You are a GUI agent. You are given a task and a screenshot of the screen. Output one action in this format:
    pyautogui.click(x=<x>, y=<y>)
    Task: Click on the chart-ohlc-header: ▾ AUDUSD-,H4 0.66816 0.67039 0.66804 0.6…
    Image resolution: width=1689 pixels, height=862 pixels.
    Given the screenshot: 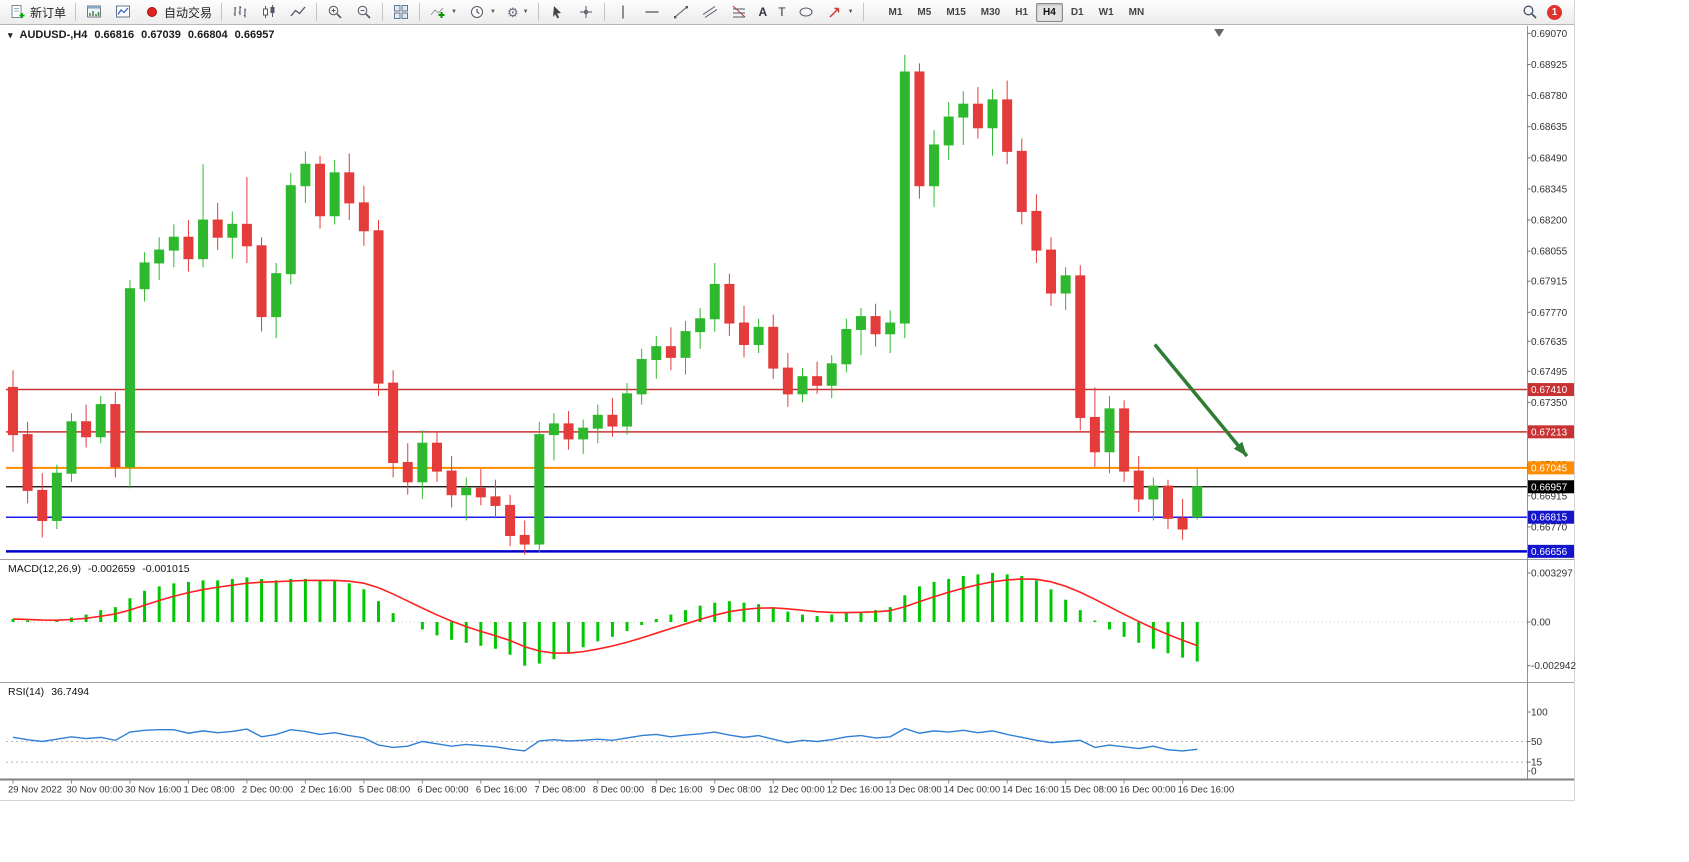 What is the action you would take?
    pyautogui.click(x=141, y=35)
    